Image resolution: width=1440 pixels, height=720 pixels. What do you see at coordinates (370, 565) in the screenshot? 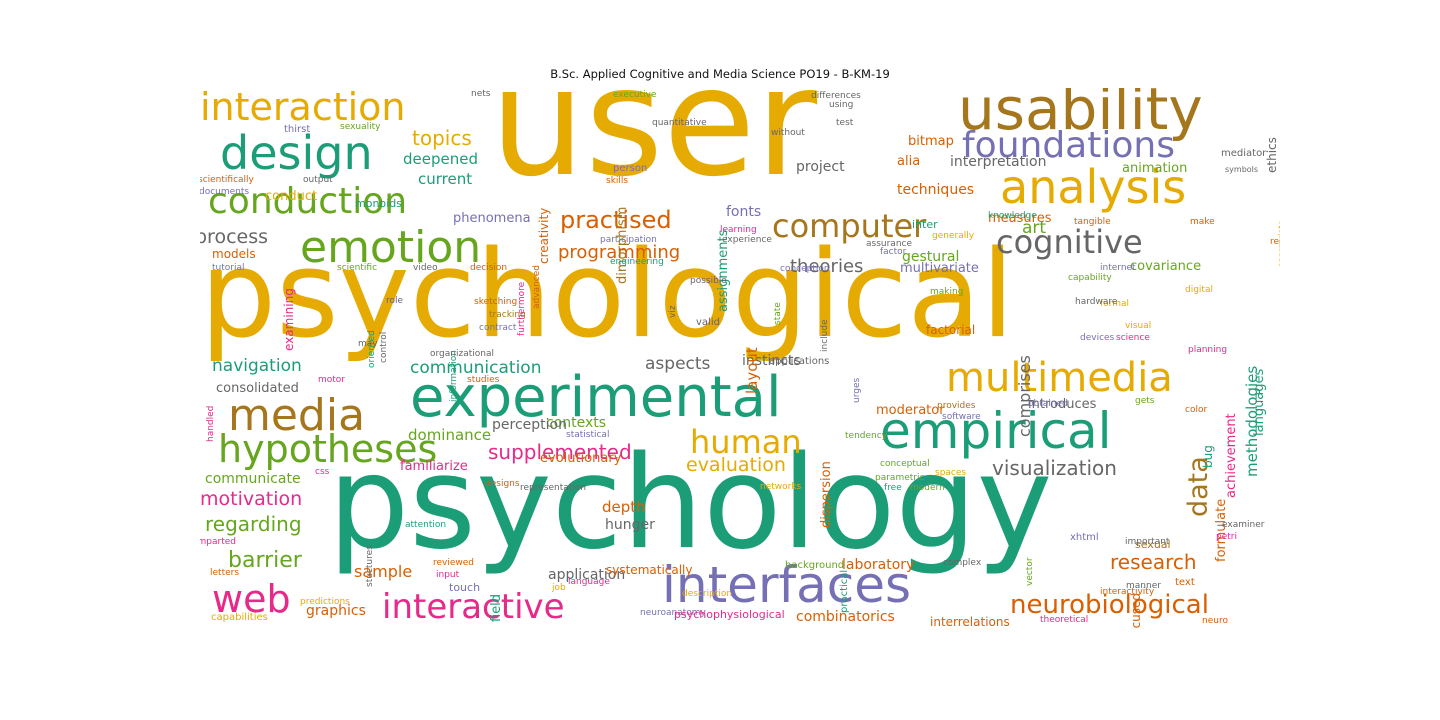
I see `cloud-word: stuctures` at bounding box center [370, 565].